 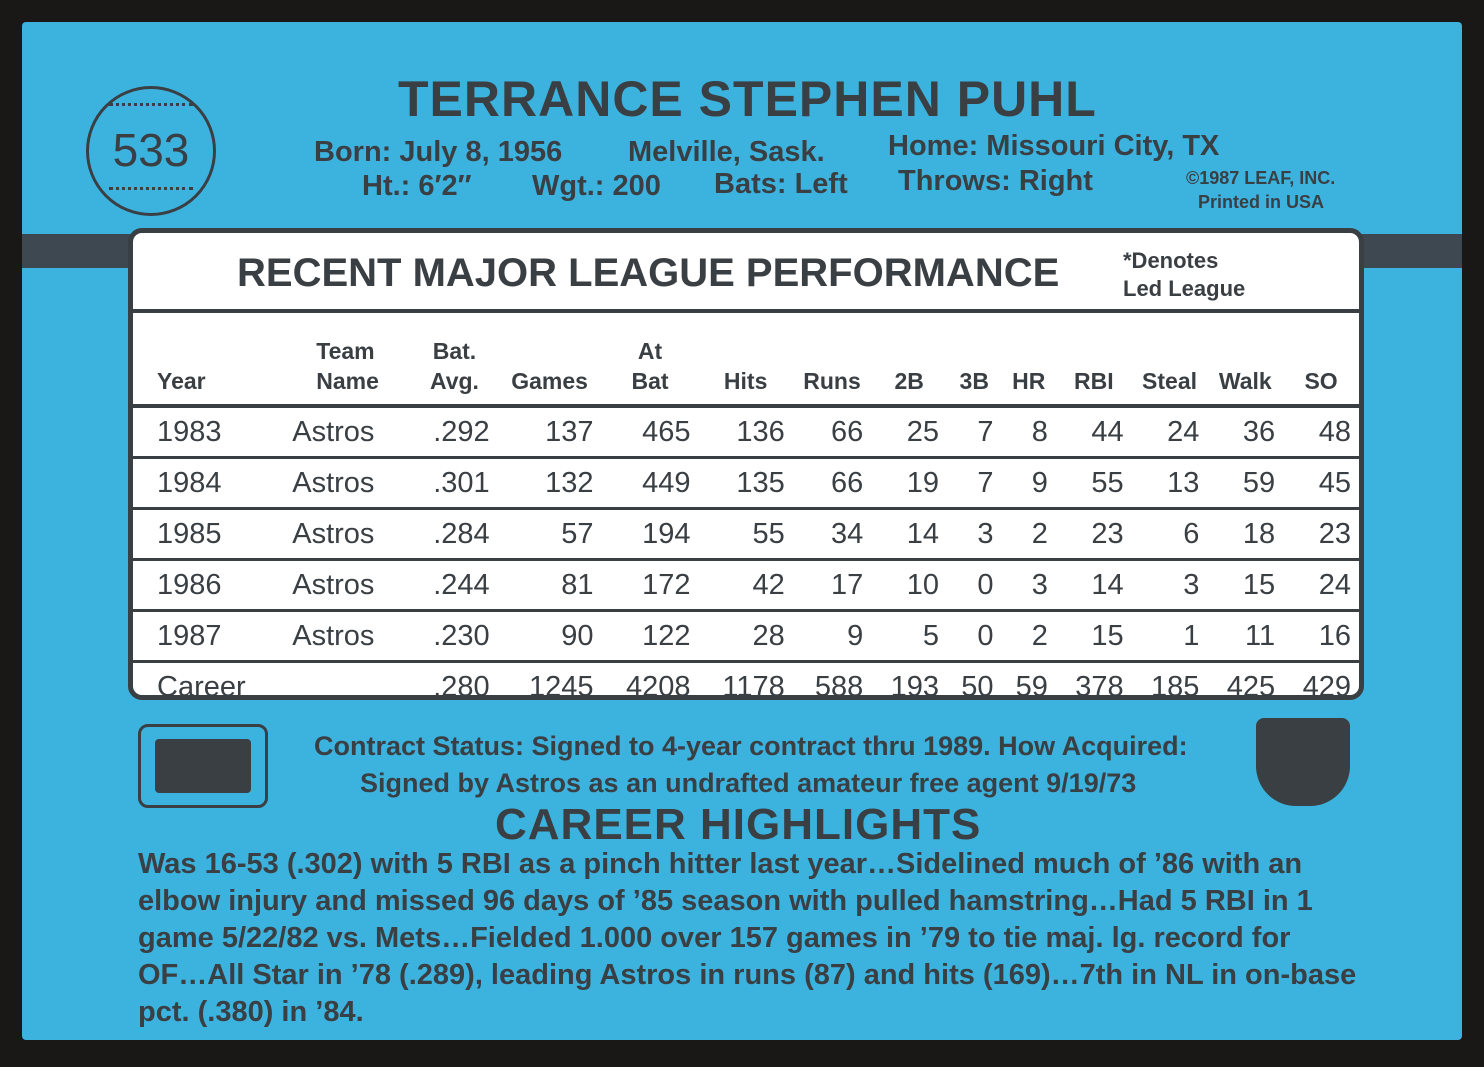 What do you see at coordinates (213, 432) in the screenshot?
I see `stat-cell: 1983` at bounding box center [213, 432].